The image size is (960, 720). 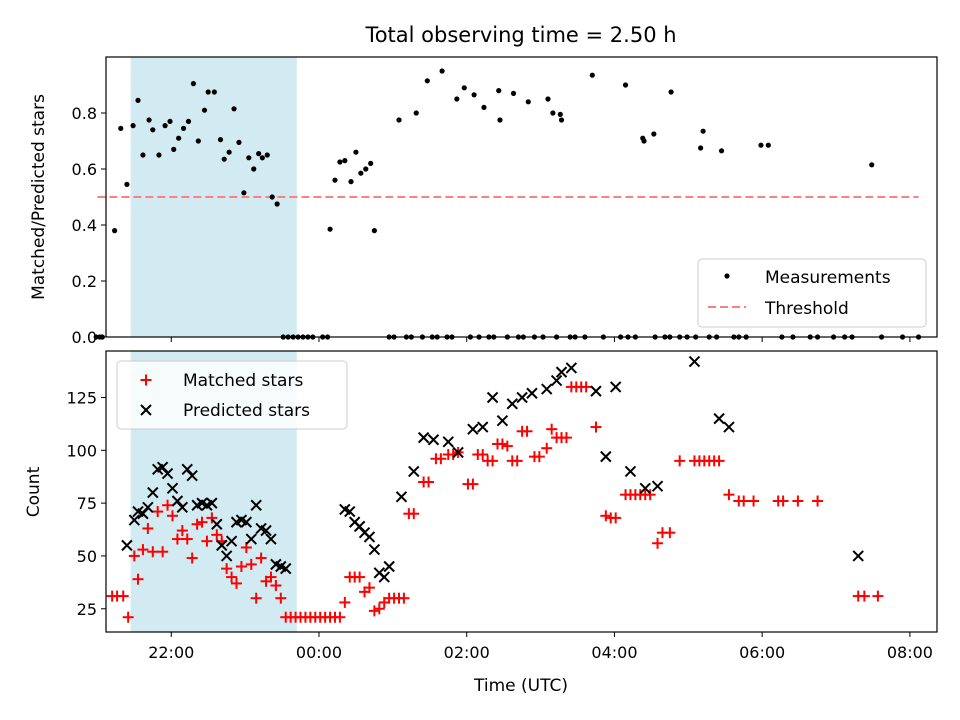 I want to click on bottom-legend: Matched stars Predicted stars, so click(x=232, y=395).